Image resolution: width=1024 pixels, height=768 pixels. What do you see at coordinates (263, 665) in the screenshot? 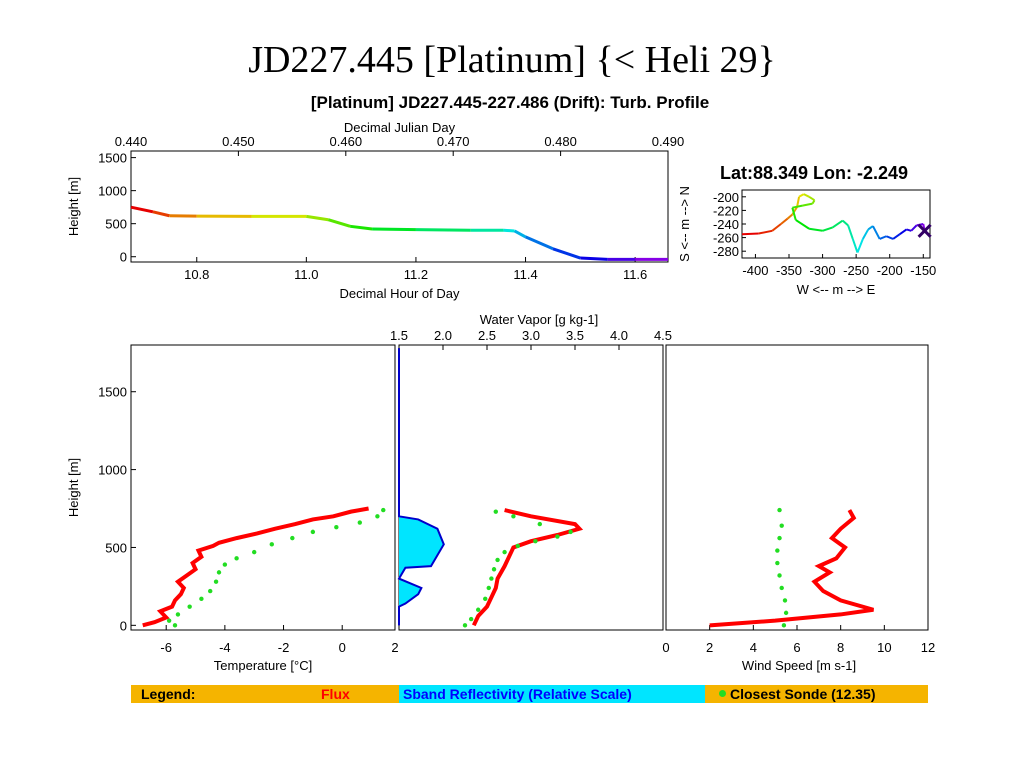
I see `temp-x-axis-label: Temperature [°C]` at bounding box center [263, 665].